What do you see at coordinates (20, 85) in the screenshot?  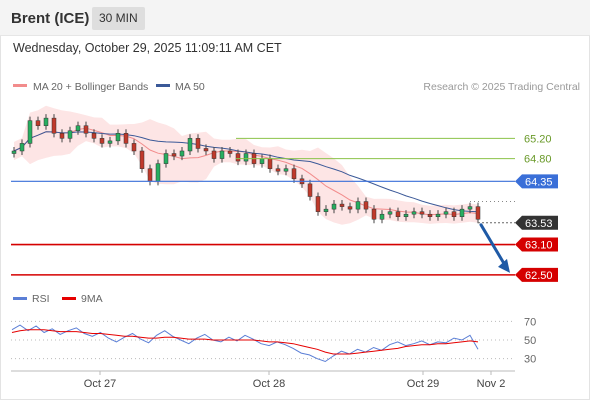 I see `legend-swatch-ma20` at bounding box center [20, 85].